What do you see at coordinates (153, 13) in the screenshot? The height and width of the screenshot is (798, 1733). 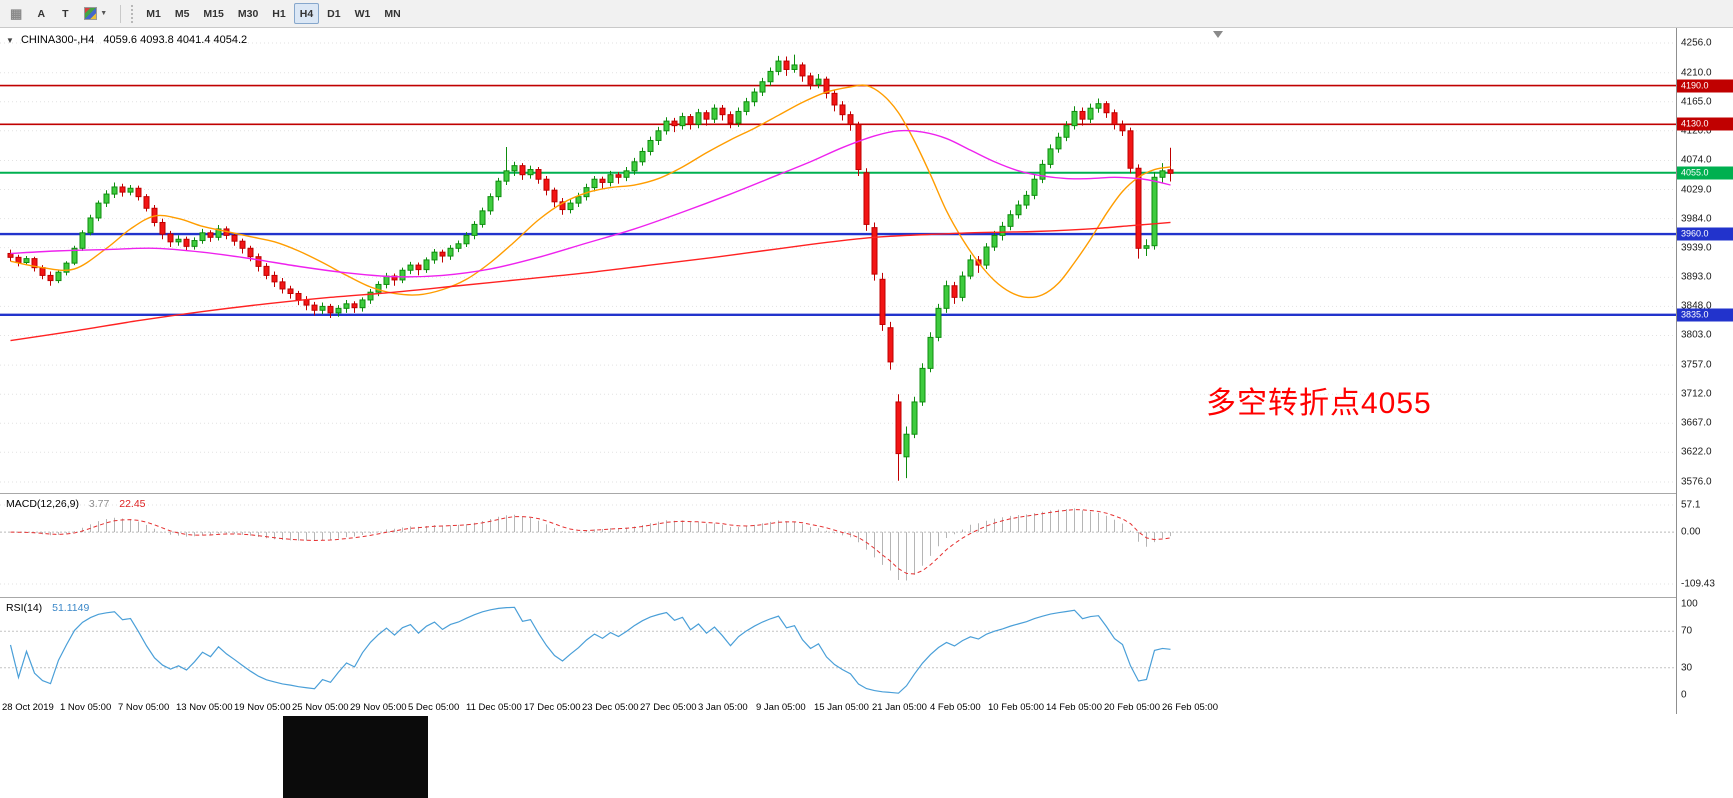 I see `timeframe-button-m1: M1` at bounding box center [153, 13].